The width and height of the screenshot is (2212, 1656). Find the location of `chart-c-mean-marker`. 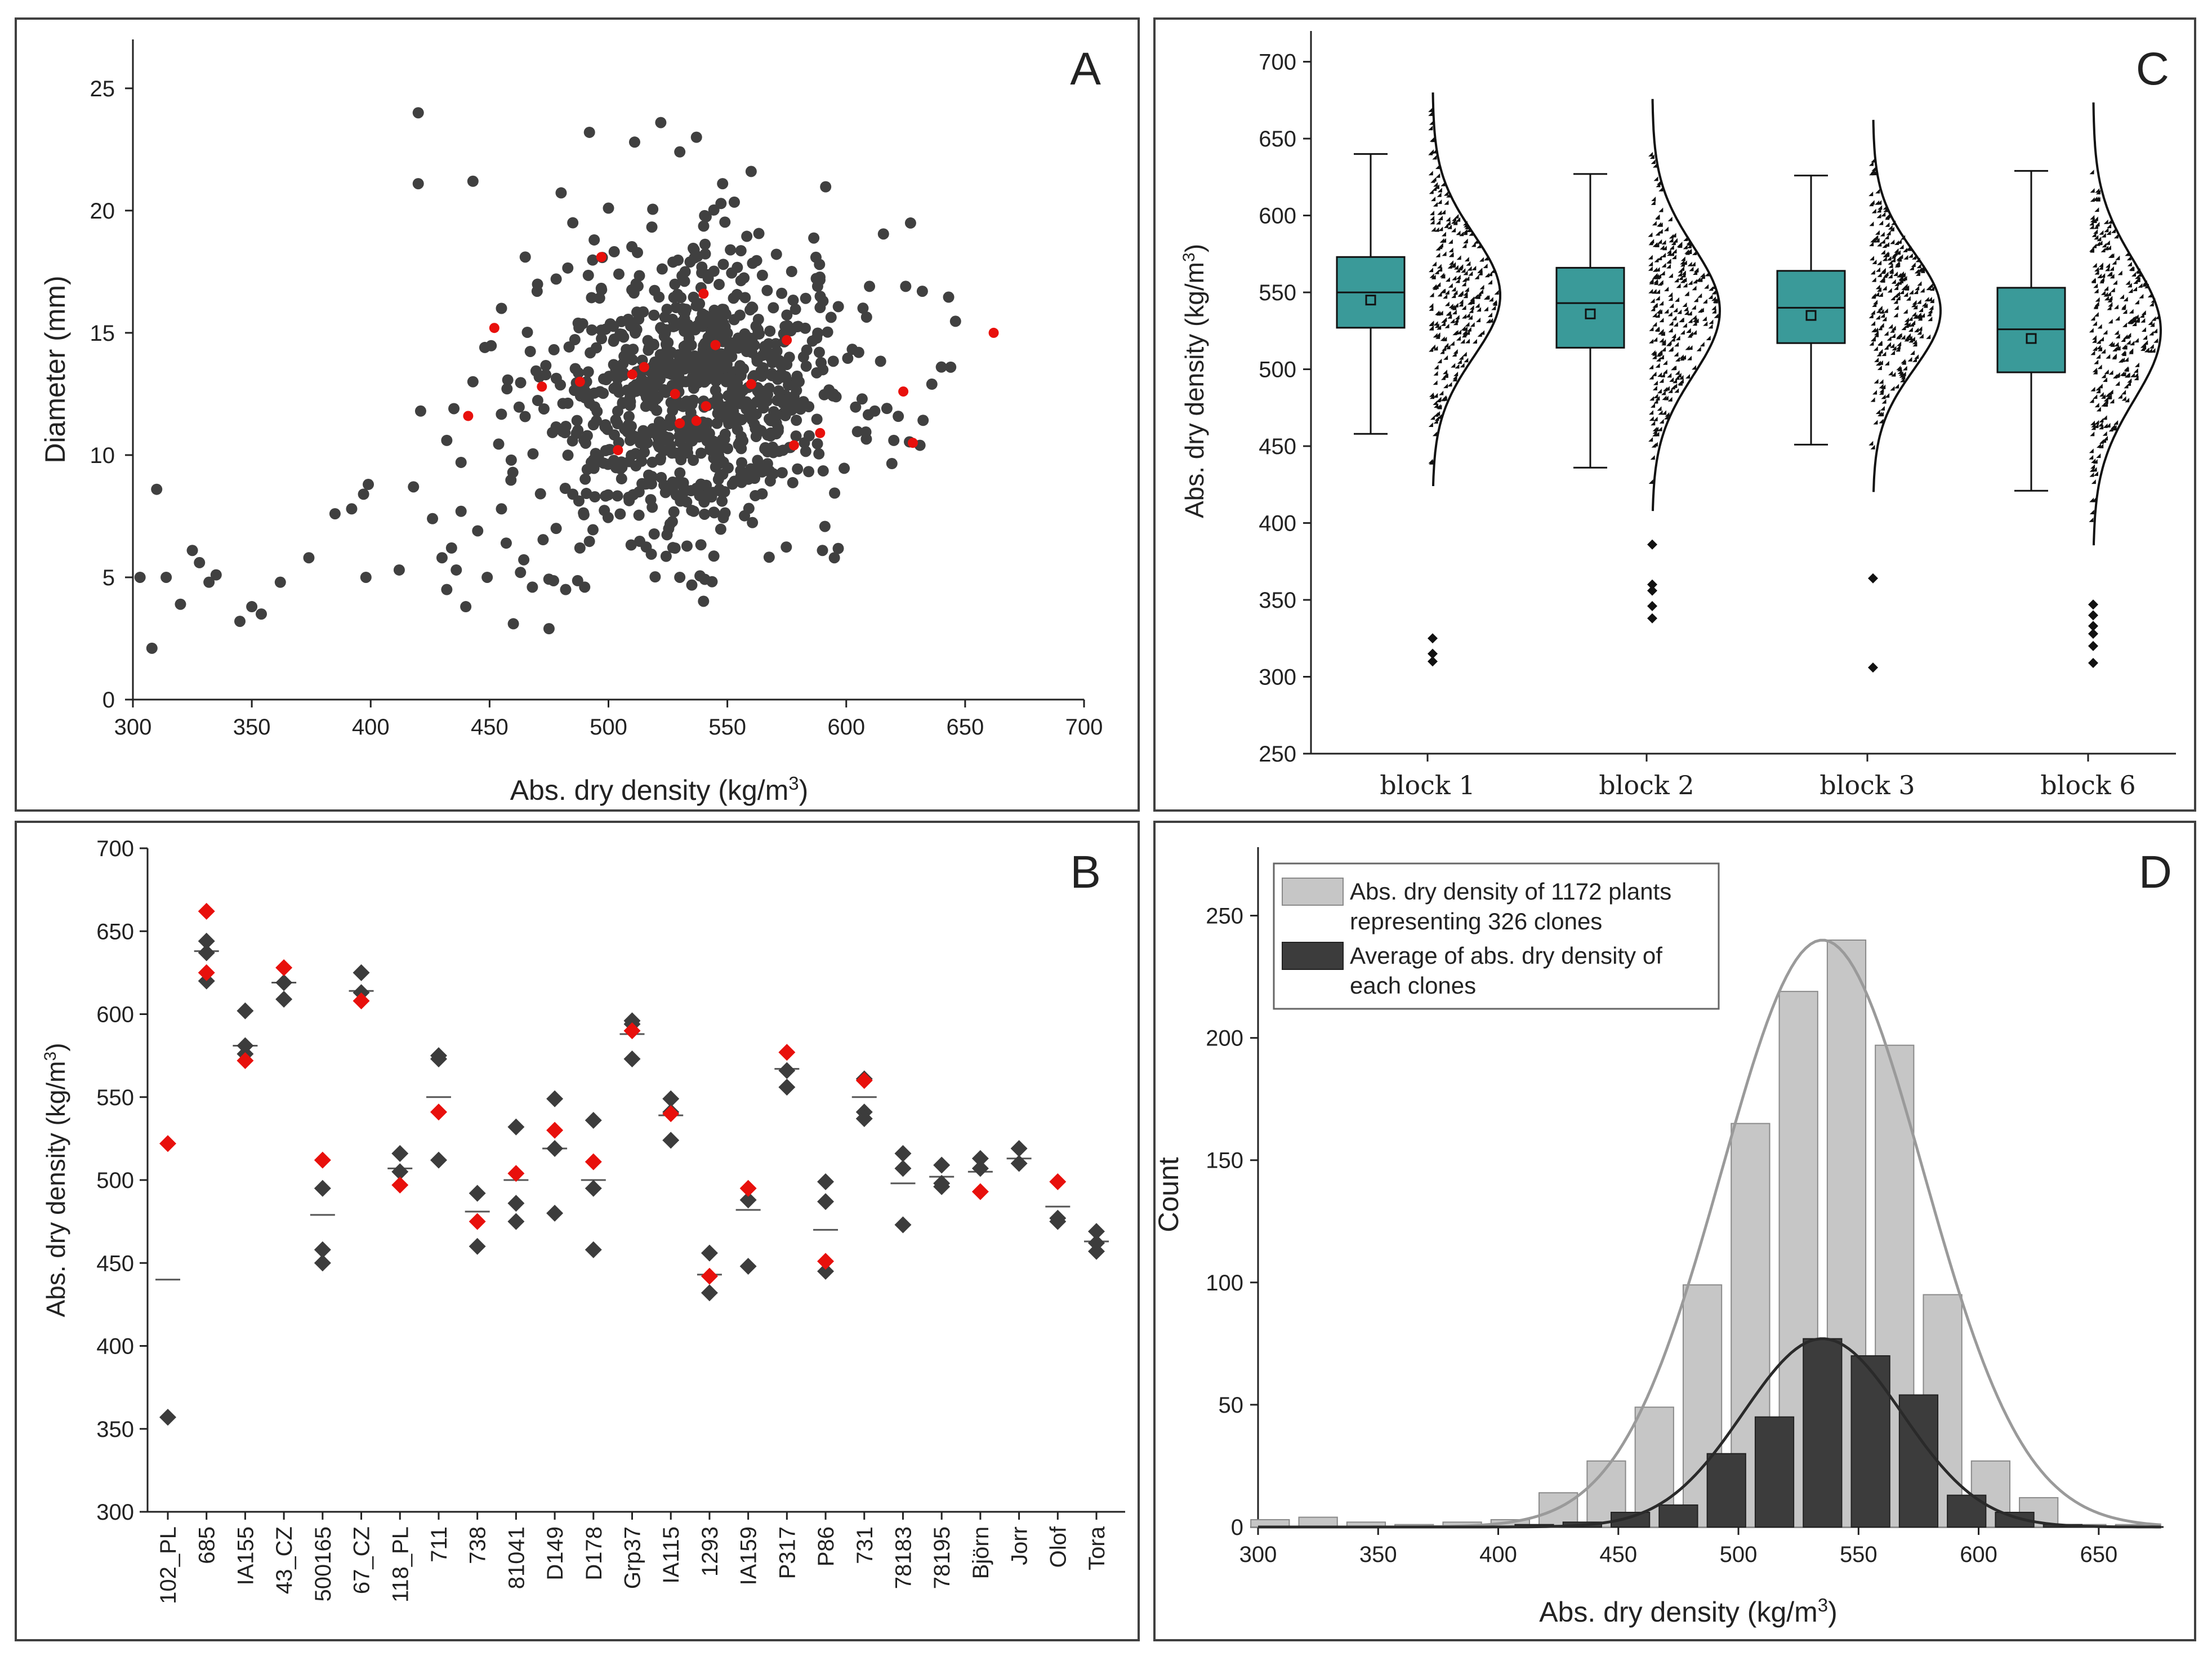

chart-c-mean-marker is located at coordinates (1590, 313).